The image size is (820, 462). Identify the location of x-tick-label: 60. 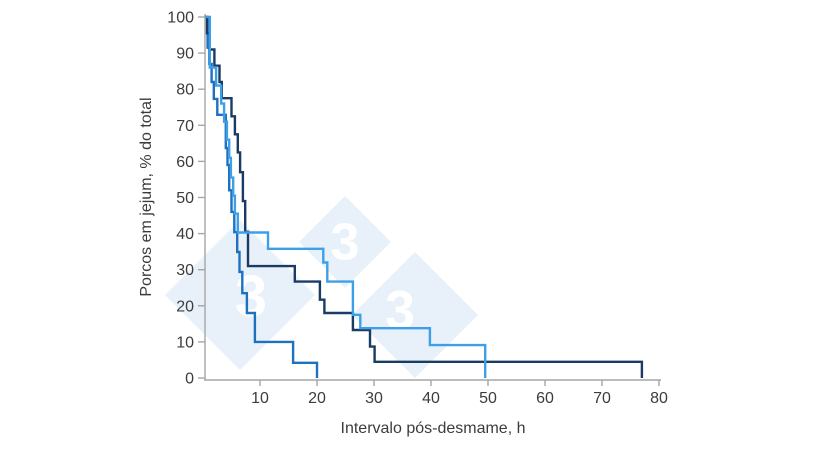
(545, 398).